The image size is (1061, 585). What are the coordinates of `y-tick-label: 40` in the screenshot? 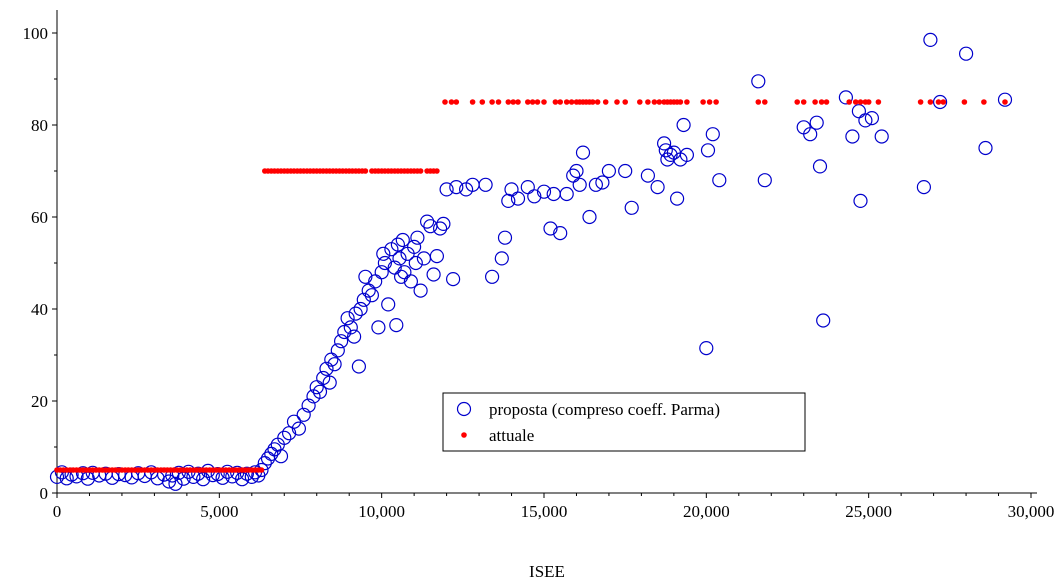 It's located at (39, 309).